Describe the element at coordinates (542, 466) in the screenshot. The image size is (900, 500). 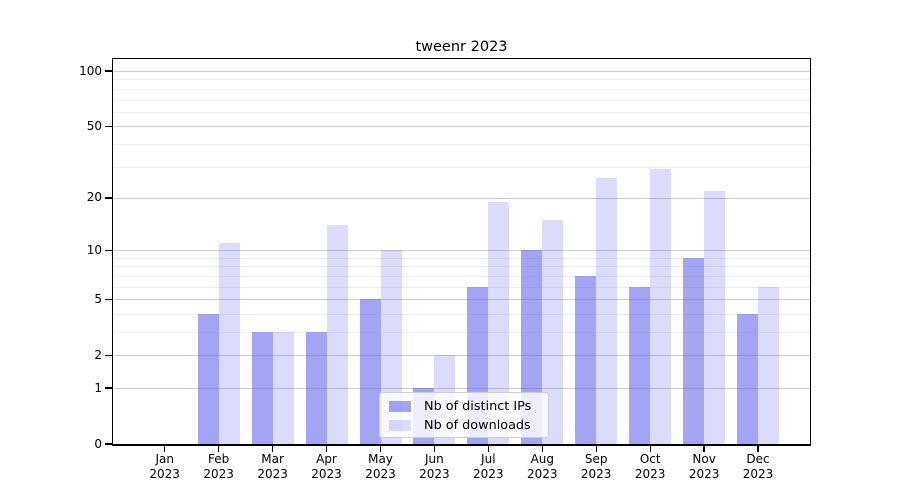
I see `x-tick-label: Aug 2023` at that location.